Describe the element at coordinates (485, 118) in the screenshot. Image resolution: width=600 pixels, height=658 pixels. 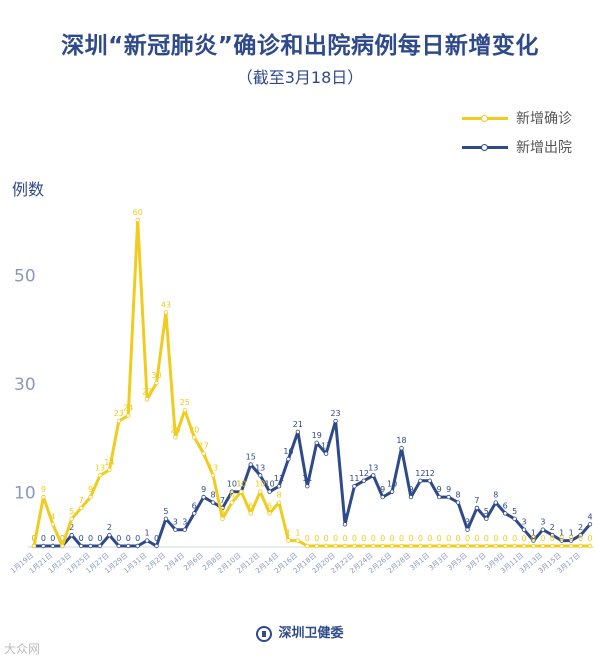
I see `legend-swatch-confirmed` at that location.